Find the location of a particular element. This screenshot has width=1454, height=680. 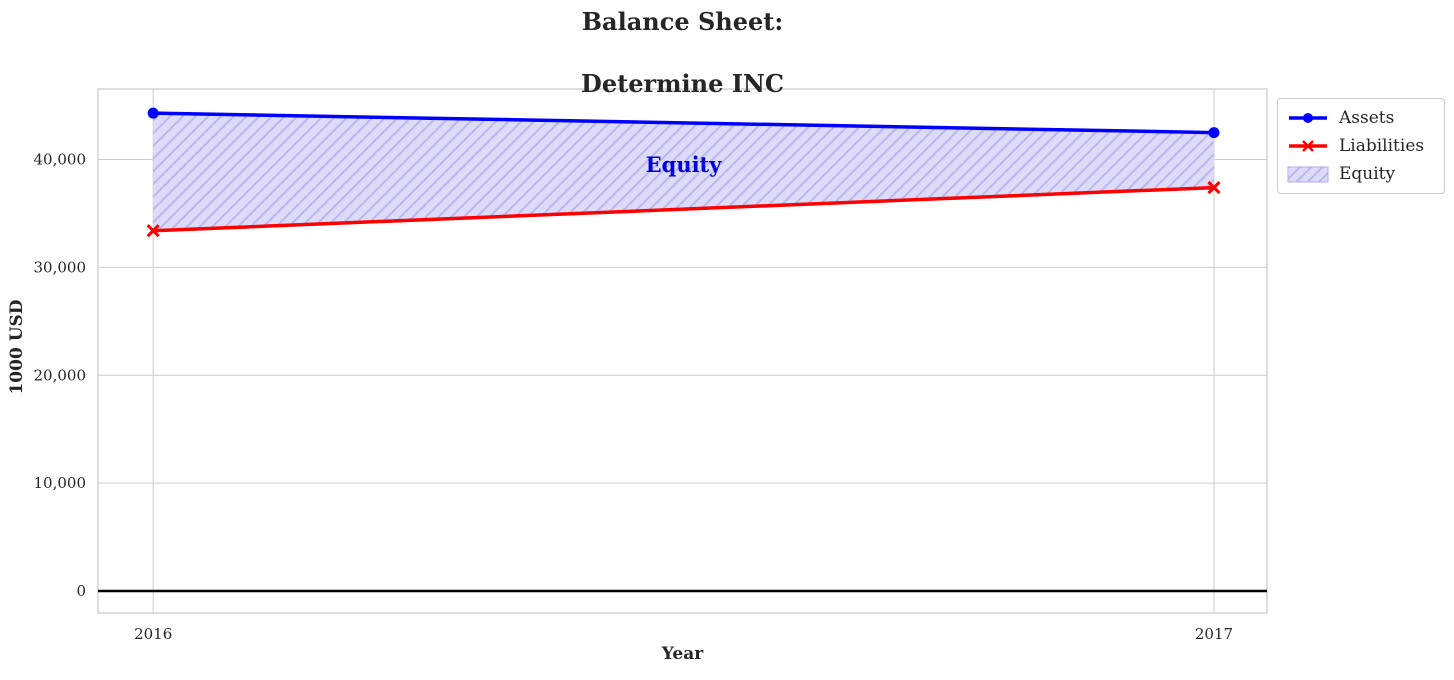

y-tick-label: 0 is located at coordinates (81, 591).